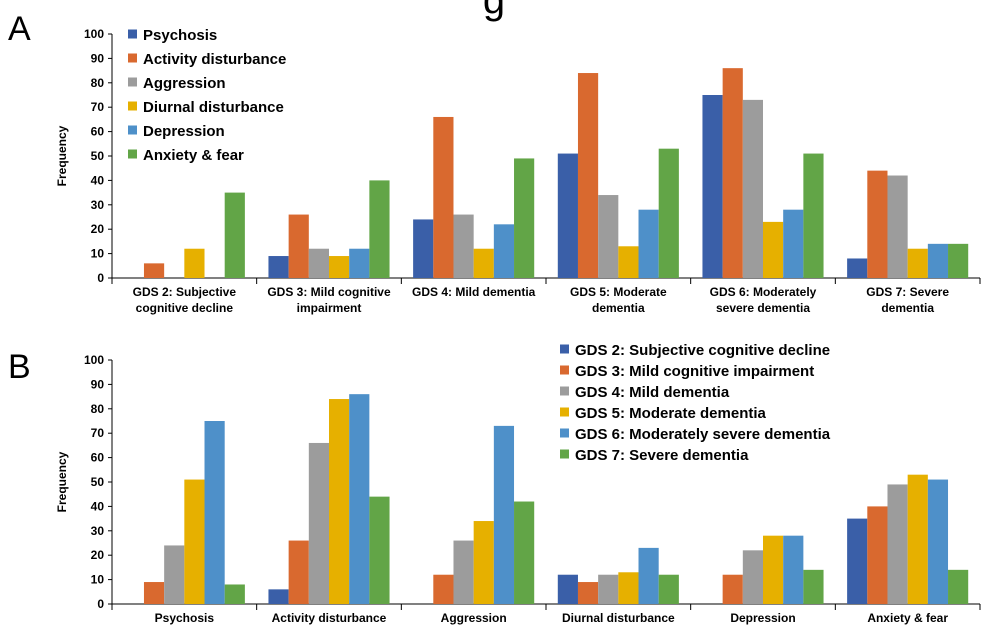 Image resolution: width=988 pixels, height=628 pixels. What do you see at coordinates (184, 131) in the screenshot?
I see `legend-label: Depression` at bounding box center [184, 131].